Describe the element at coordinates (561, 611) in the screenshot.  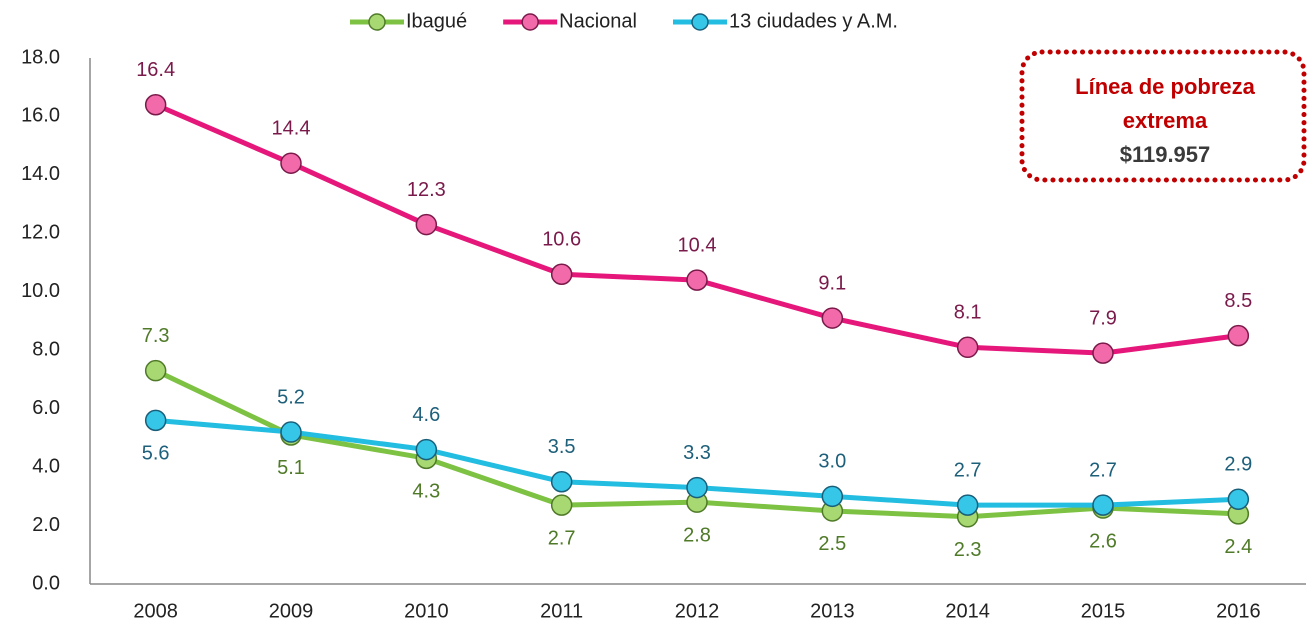
I see `x-tick-label: 2011` at that location.